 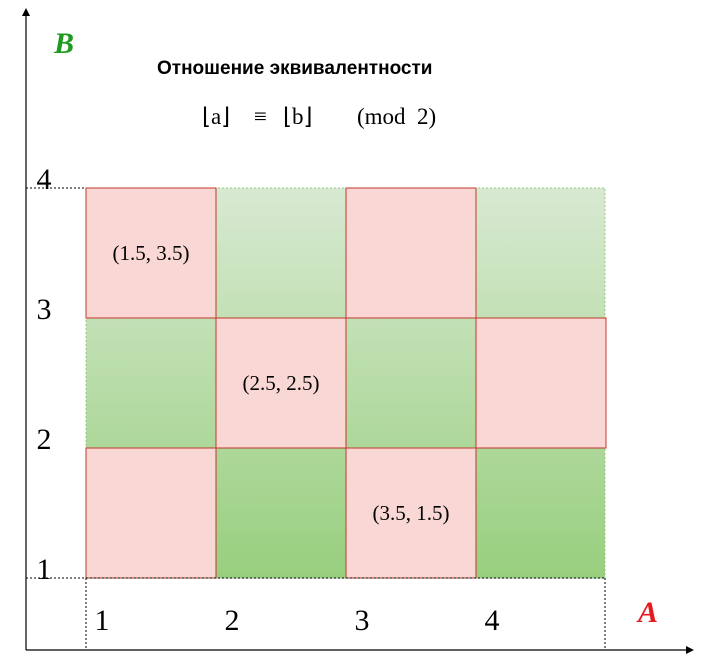 What do you see at coordinates (44, 179) in the screenshot?
I see `y-tick-label: 4` at bounding box center [44, 179].